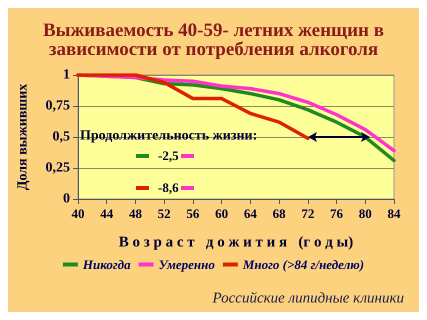  Describe the element at coordinates (169, 136) in the screenshot. I see `annotation: Продолжительность жизни:` at that location.